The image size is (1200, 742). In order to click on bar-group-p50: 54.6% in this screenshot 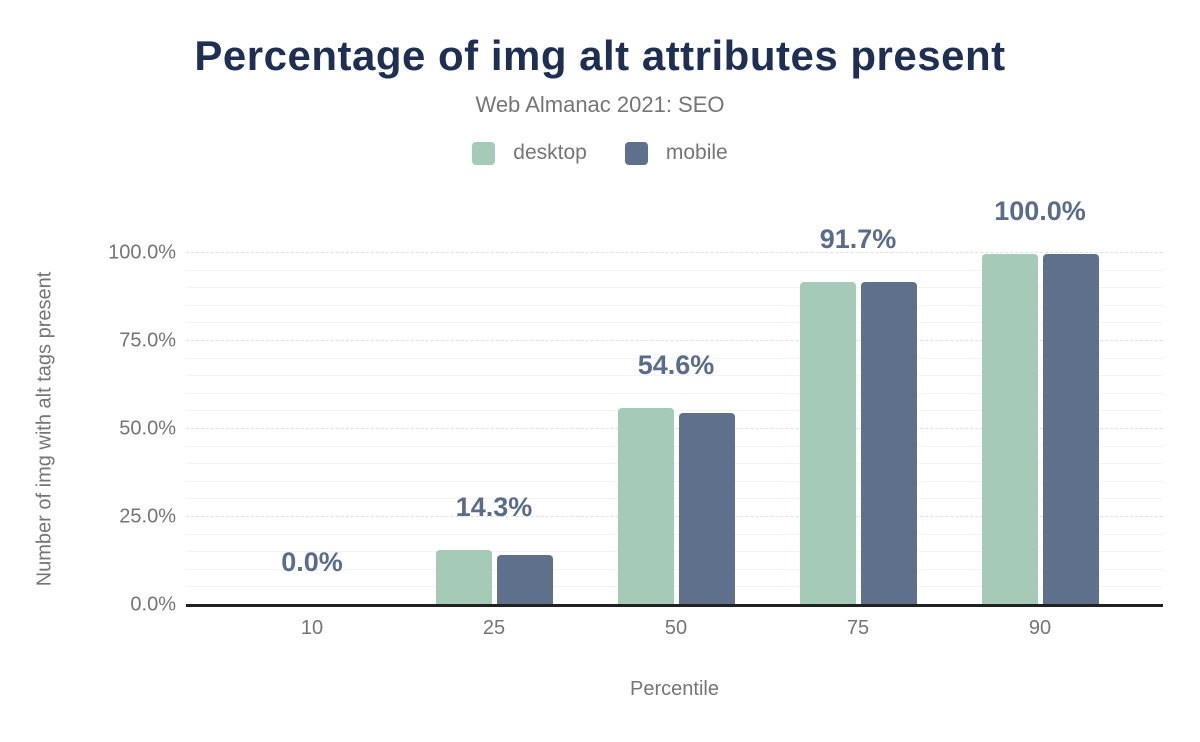, I will do `click(676, 429)`.